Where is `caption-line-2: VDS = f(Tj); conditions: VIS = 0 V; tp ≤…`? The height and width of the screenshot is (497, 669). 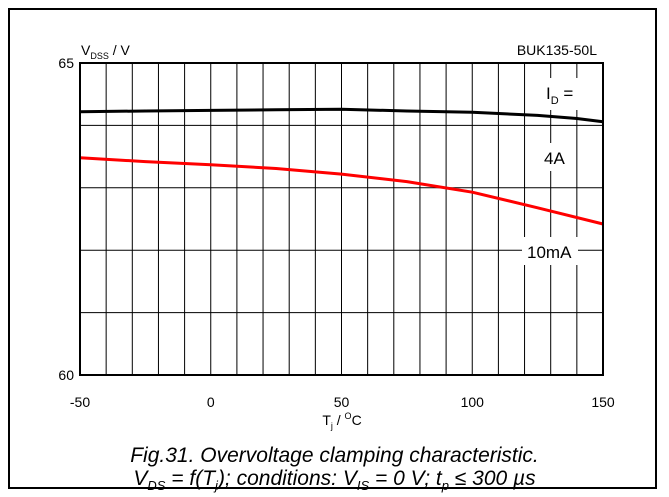 caption-line-2: VDS = f(Tj); conditions: VIS = 0 V; tp ≤… is located at coordinates (334, 480).